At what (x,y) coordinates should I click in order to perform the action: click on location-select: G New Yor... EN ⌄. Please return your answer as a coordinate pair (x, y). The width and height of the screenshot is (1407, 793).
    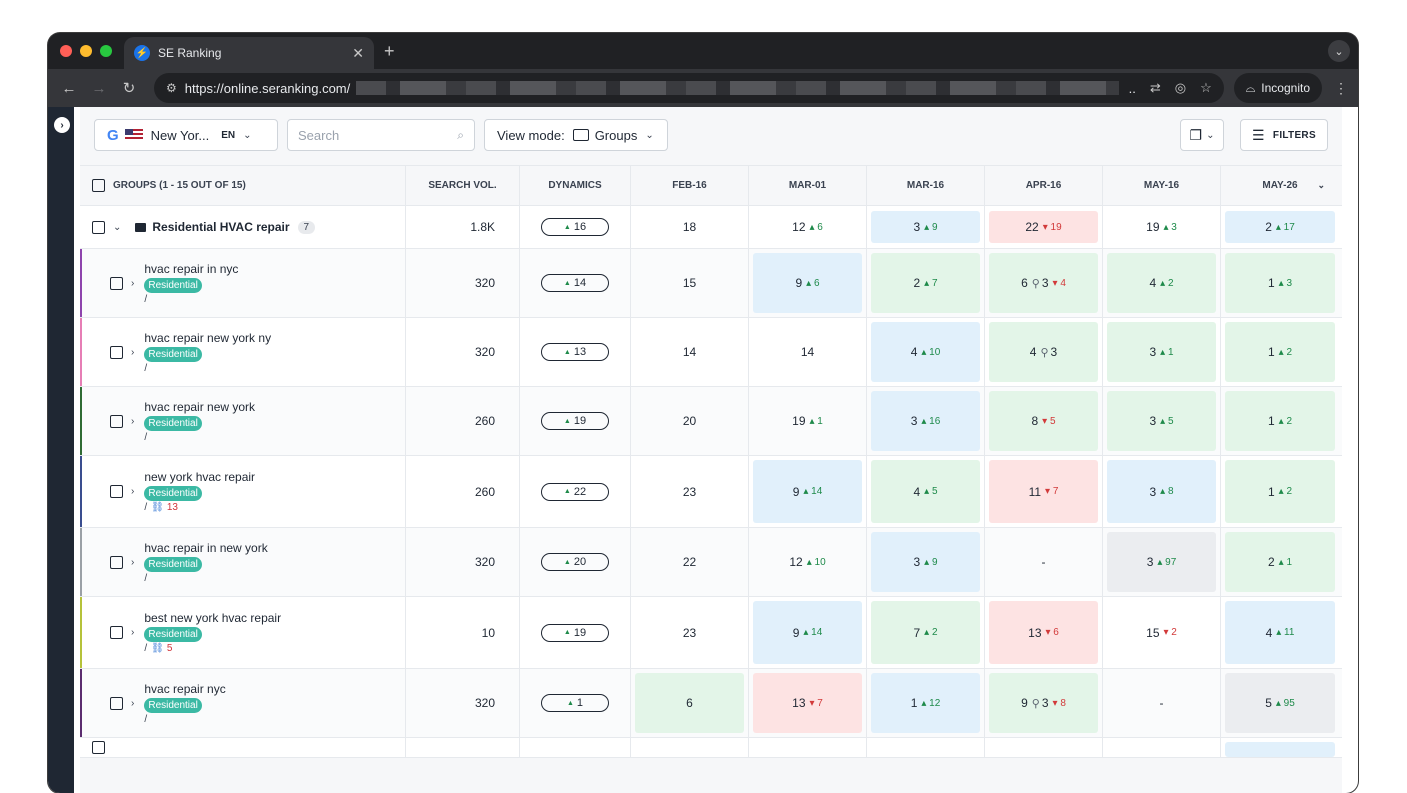
    Looking at the image, I should click on (186, 135).